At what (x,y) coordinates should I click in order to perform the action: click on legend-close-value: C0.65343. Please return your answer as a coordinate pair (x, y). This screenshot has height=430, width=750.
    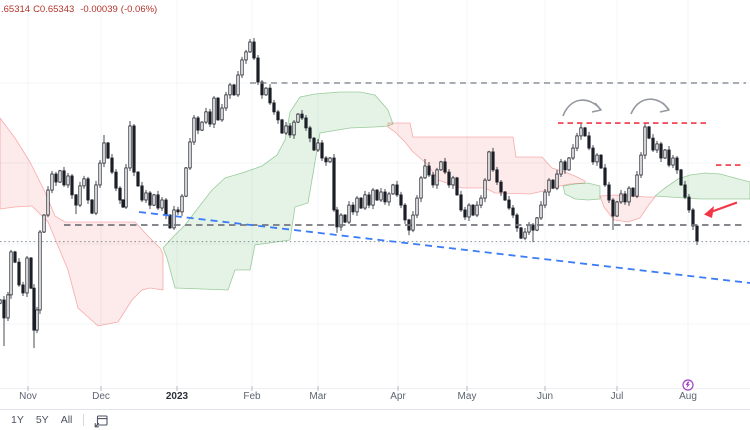
    Looking at the image, I should click on (54, 9).